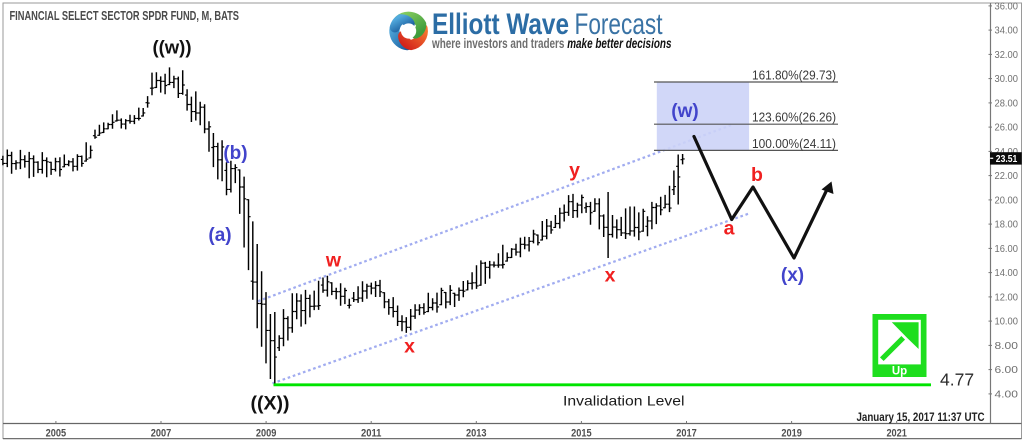  What do you see at coordinates (1007, 103) in the screenshot?
I see `svg-text: 28.00` at bounding box center [1007, 103].